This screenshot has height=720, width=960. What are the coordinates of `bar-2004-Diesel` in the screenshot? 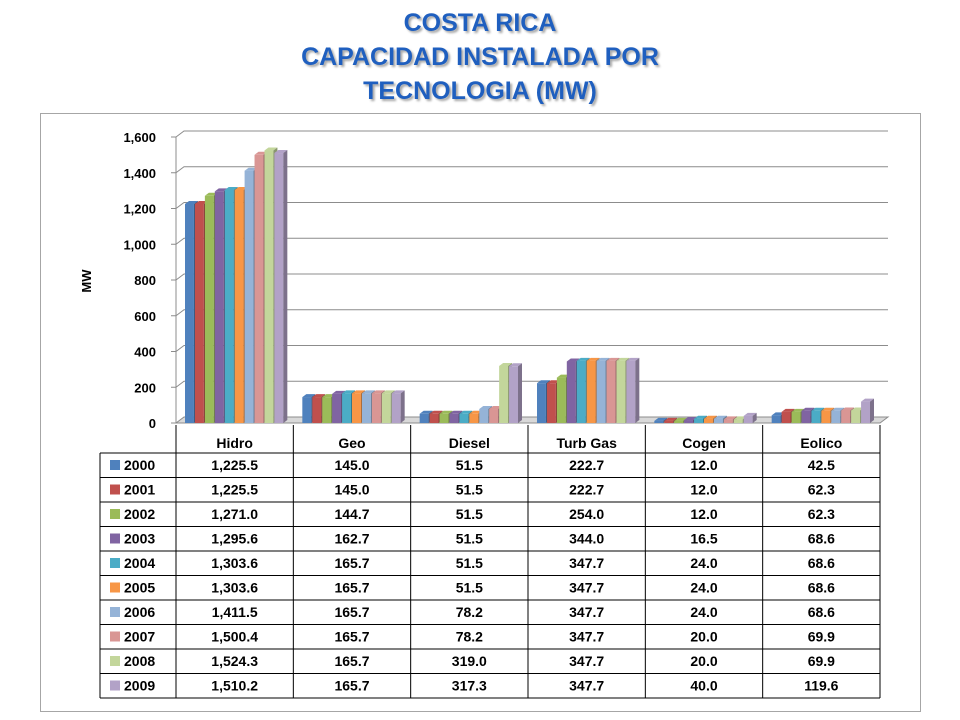 It's located at (464, 418).